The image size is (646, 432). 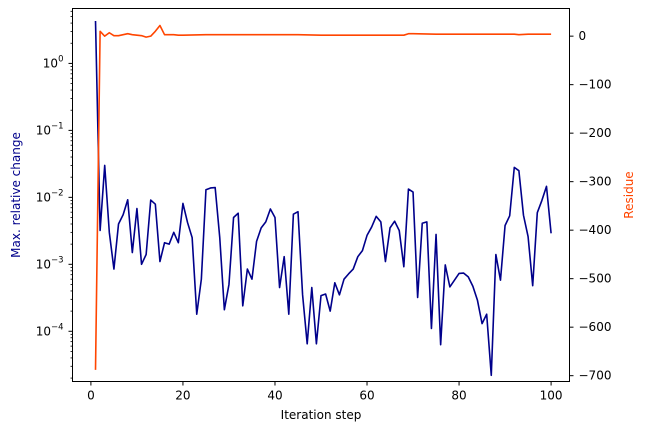 I want to click on y-left-tick-label: 10⁻³, so click(x=50, y=263).